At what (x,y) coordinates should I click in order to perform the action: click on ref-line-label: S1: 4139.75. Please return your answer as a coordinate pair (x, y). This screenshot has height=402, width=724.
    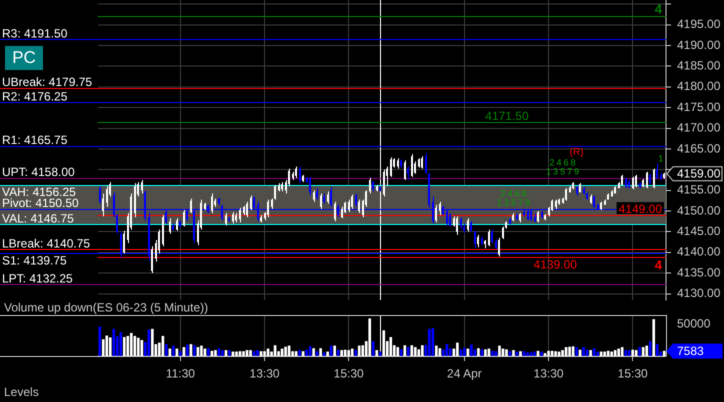
    Looking at the image, I should click on (35, 260).